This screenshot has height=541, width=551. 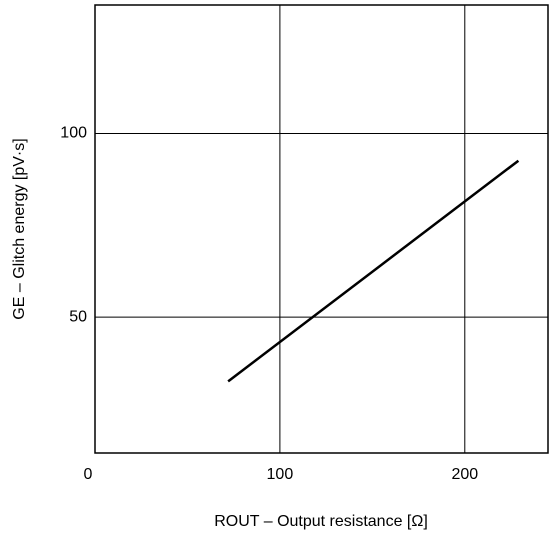 I want to click on y-axis-label: GE – Glitch energy [pV·s], so click(x=19, y=228).